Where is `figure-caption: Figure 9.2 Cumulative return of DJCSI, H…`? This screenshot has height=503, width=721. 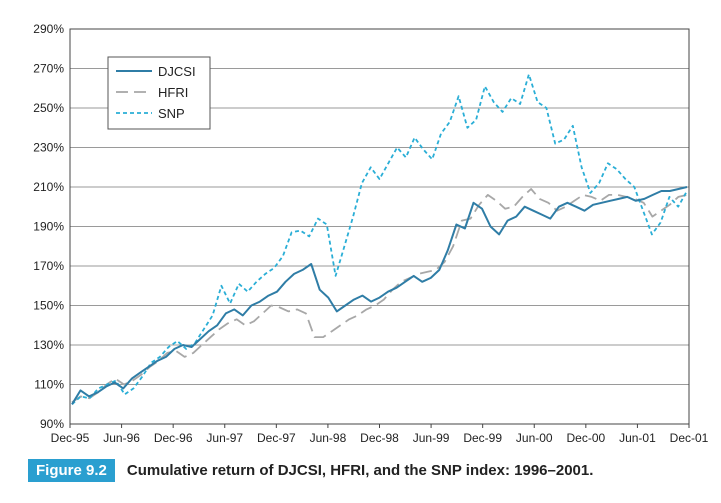
figure-caption: Figure 9.2 Cumulative return of DJCSI, H… is located at coordinates (310, 470).